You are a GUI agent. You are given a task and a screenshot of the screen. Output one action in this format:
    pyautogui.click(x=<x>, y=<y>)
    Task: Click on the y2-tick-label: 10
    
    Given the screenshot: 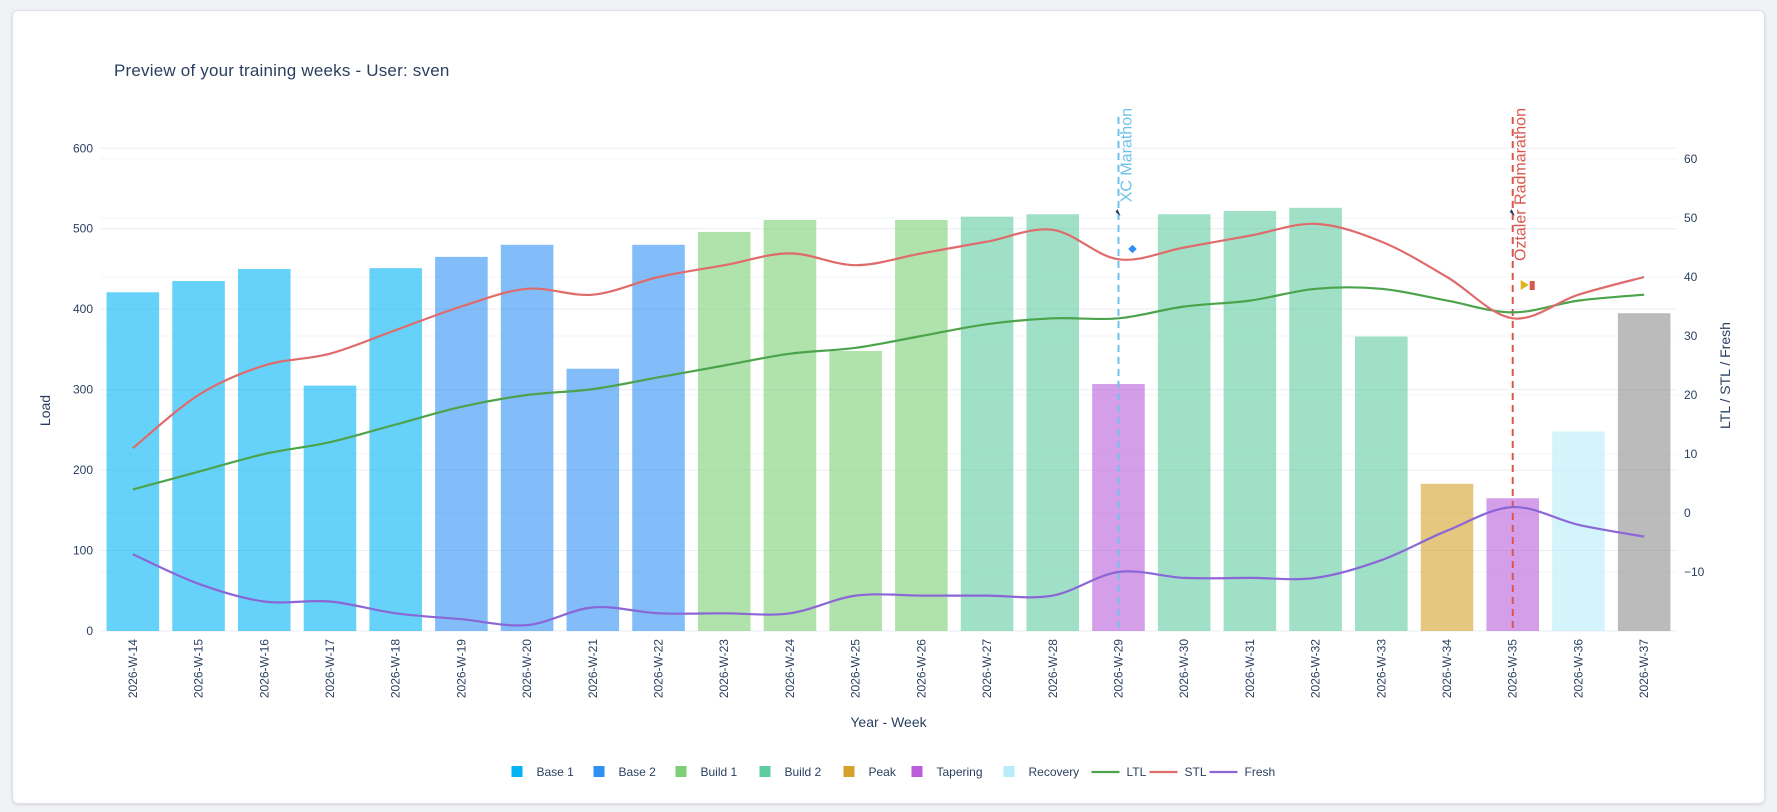 What is the action you would take?
    pyautogui.click(x=1691, y=454)
    